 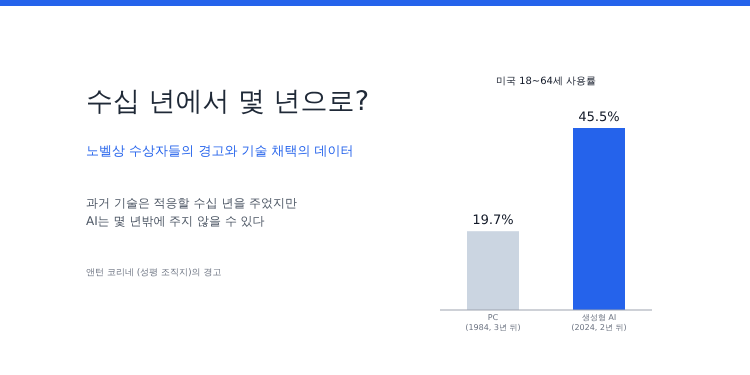 What do you see at coordinates (493, 220) in the screenshot?
I see `data-label: 19.7%` at bounding box center [493, 220].